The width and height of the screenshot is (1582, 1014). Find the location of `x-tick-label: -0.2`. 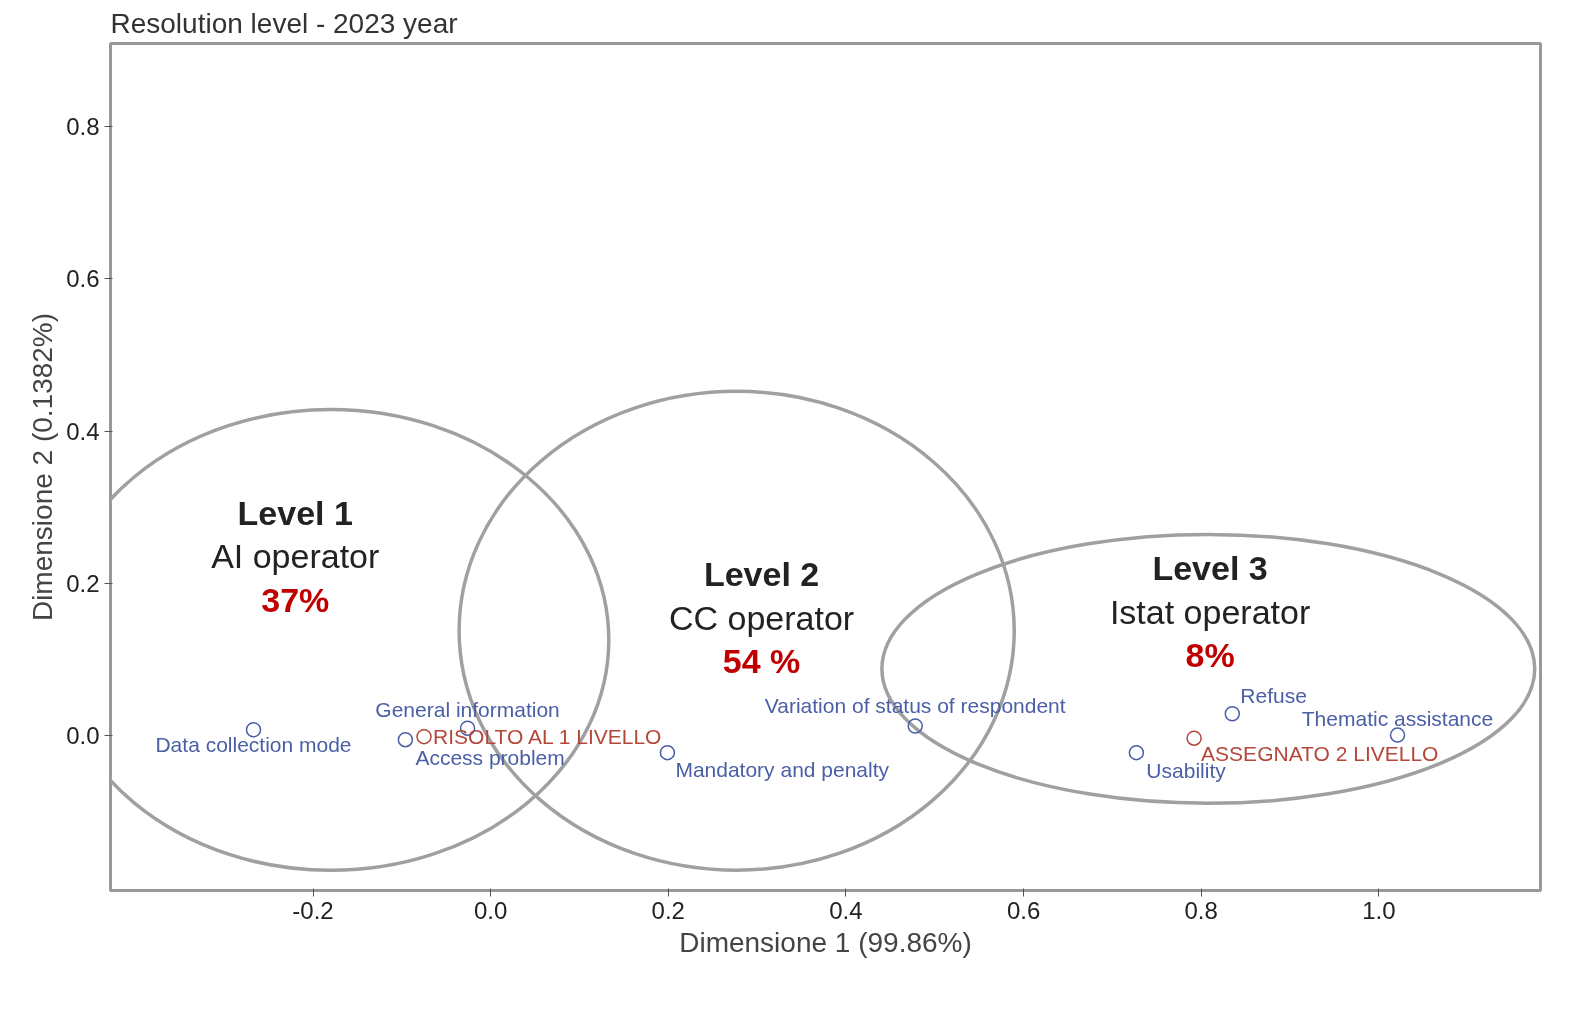

x-tick-label: -0.2 is located at coordinates (313, 910).